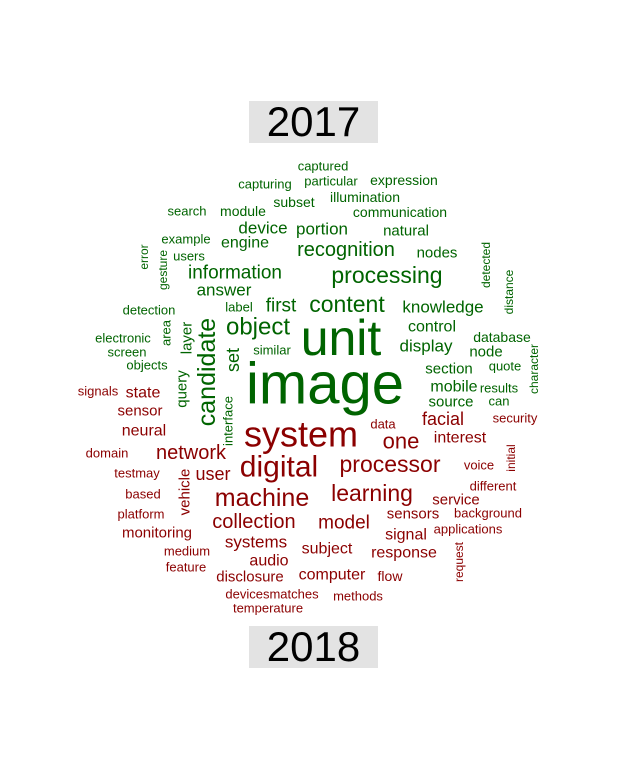 The width and height of the screenshot is (629, 770). Describe the element at coordinates (189, 256) in the screenshot. I see `cloud-word-users: users` at that location.